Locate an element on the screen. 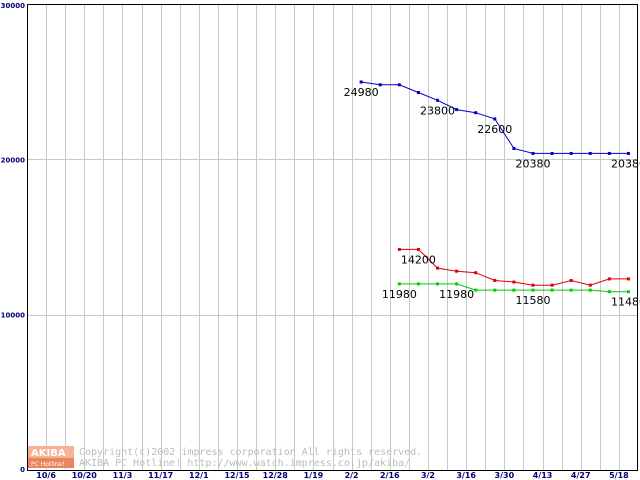  x-tick-label: 12/28 is located at coordinates (276, 475).